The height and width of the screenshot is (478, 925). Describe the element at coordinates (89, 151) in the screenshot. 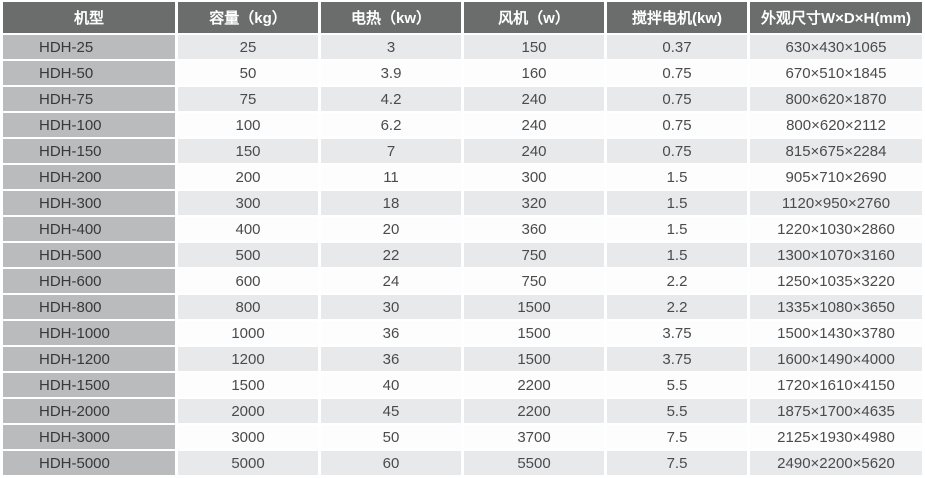

I see `cell-model: HDH-150` at that location.